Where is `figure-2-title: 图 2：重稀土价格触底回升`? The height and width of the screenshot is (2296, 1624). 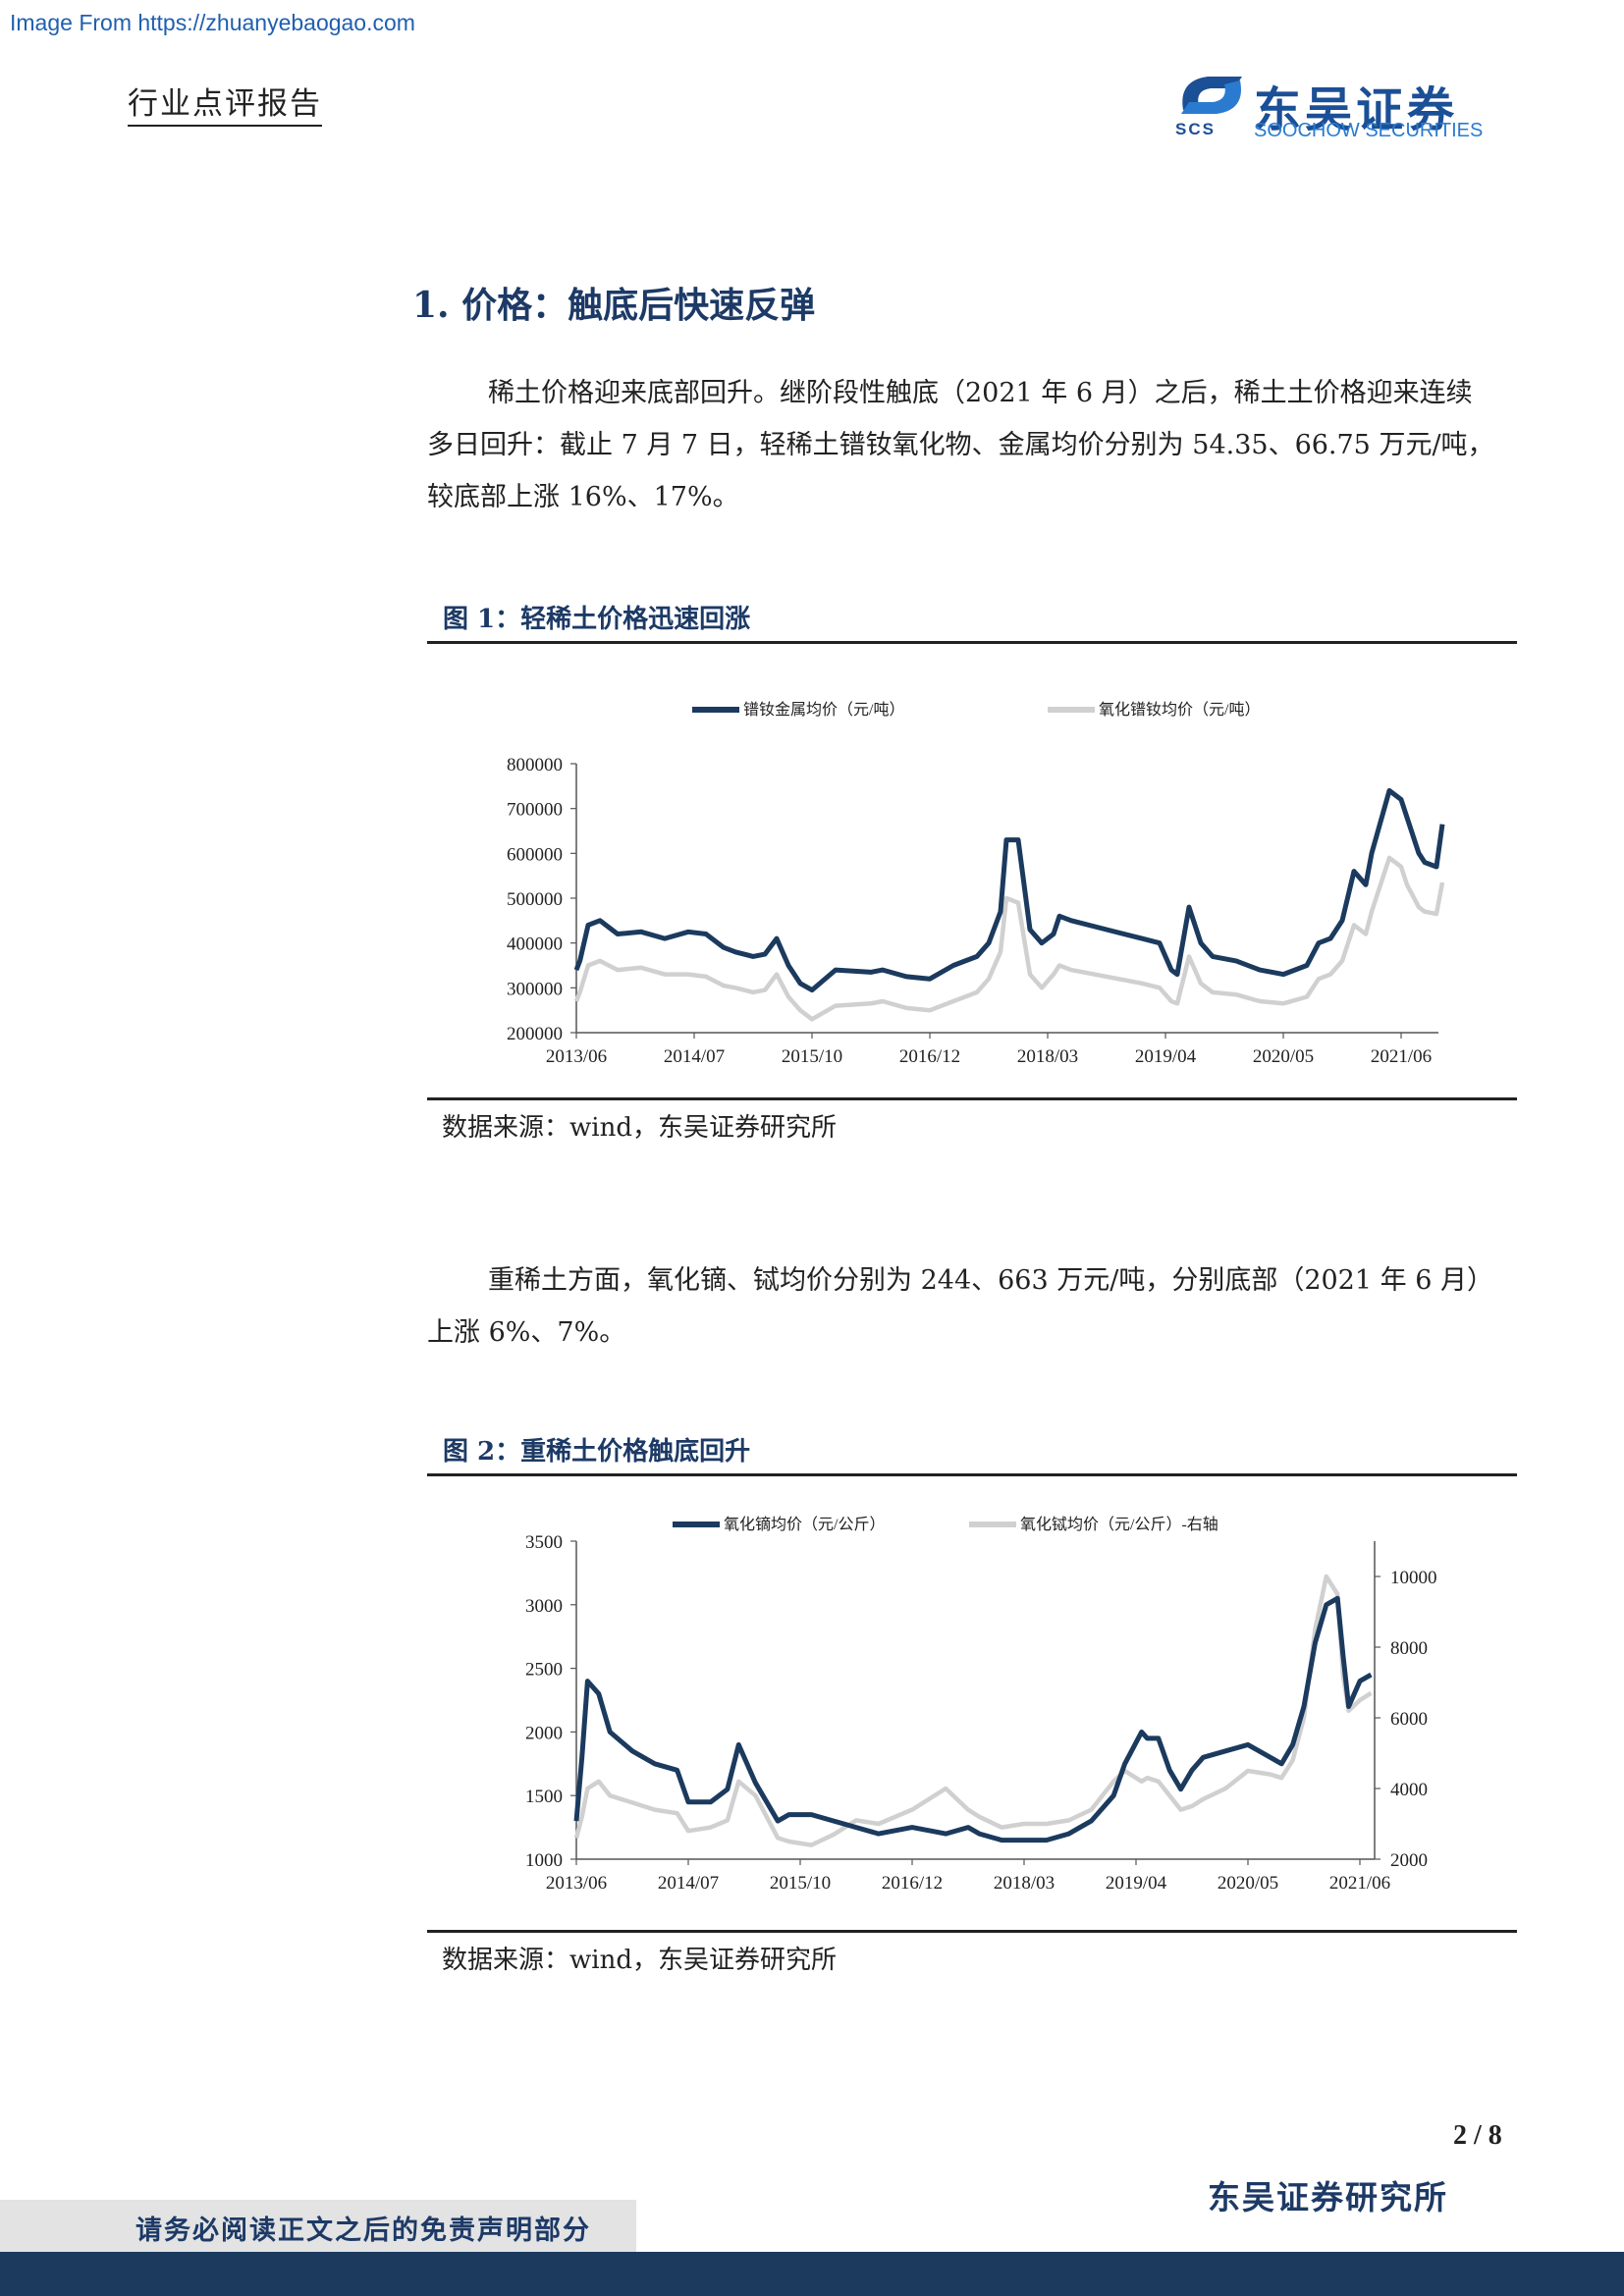
figure-2-title: 图 2：重稀土价格触底回升 is located at coordinates (597, 1452).